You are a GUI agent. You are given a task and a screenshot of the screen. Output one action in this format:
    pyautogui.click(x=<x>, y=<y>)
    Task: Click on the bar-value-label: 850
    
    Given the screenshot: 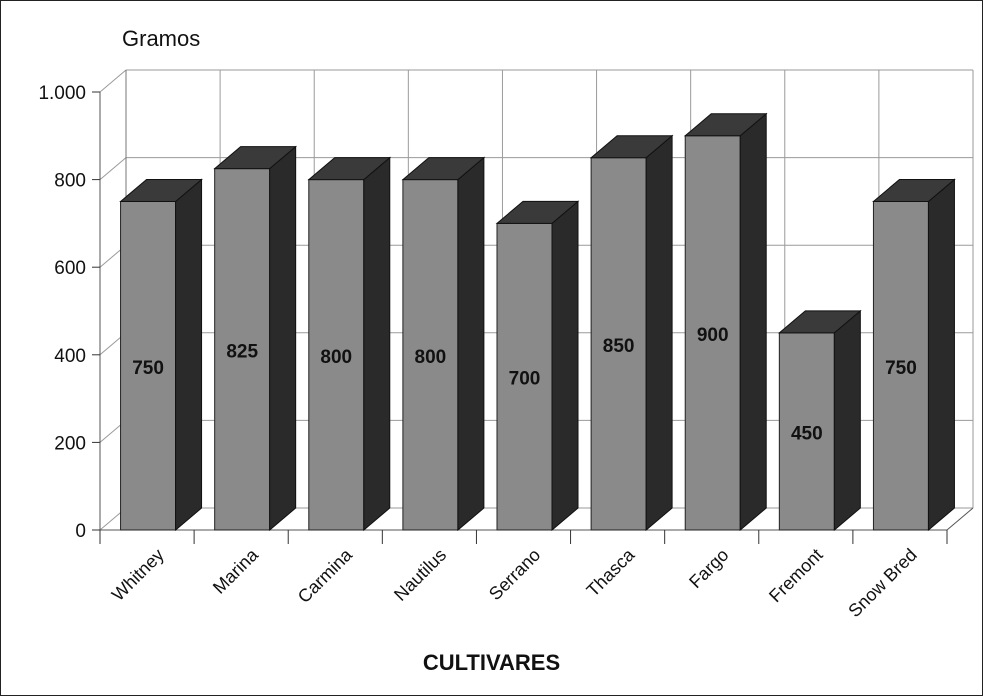 What is the action you would take?
    pyautogui.click(x=619, y=346)
    